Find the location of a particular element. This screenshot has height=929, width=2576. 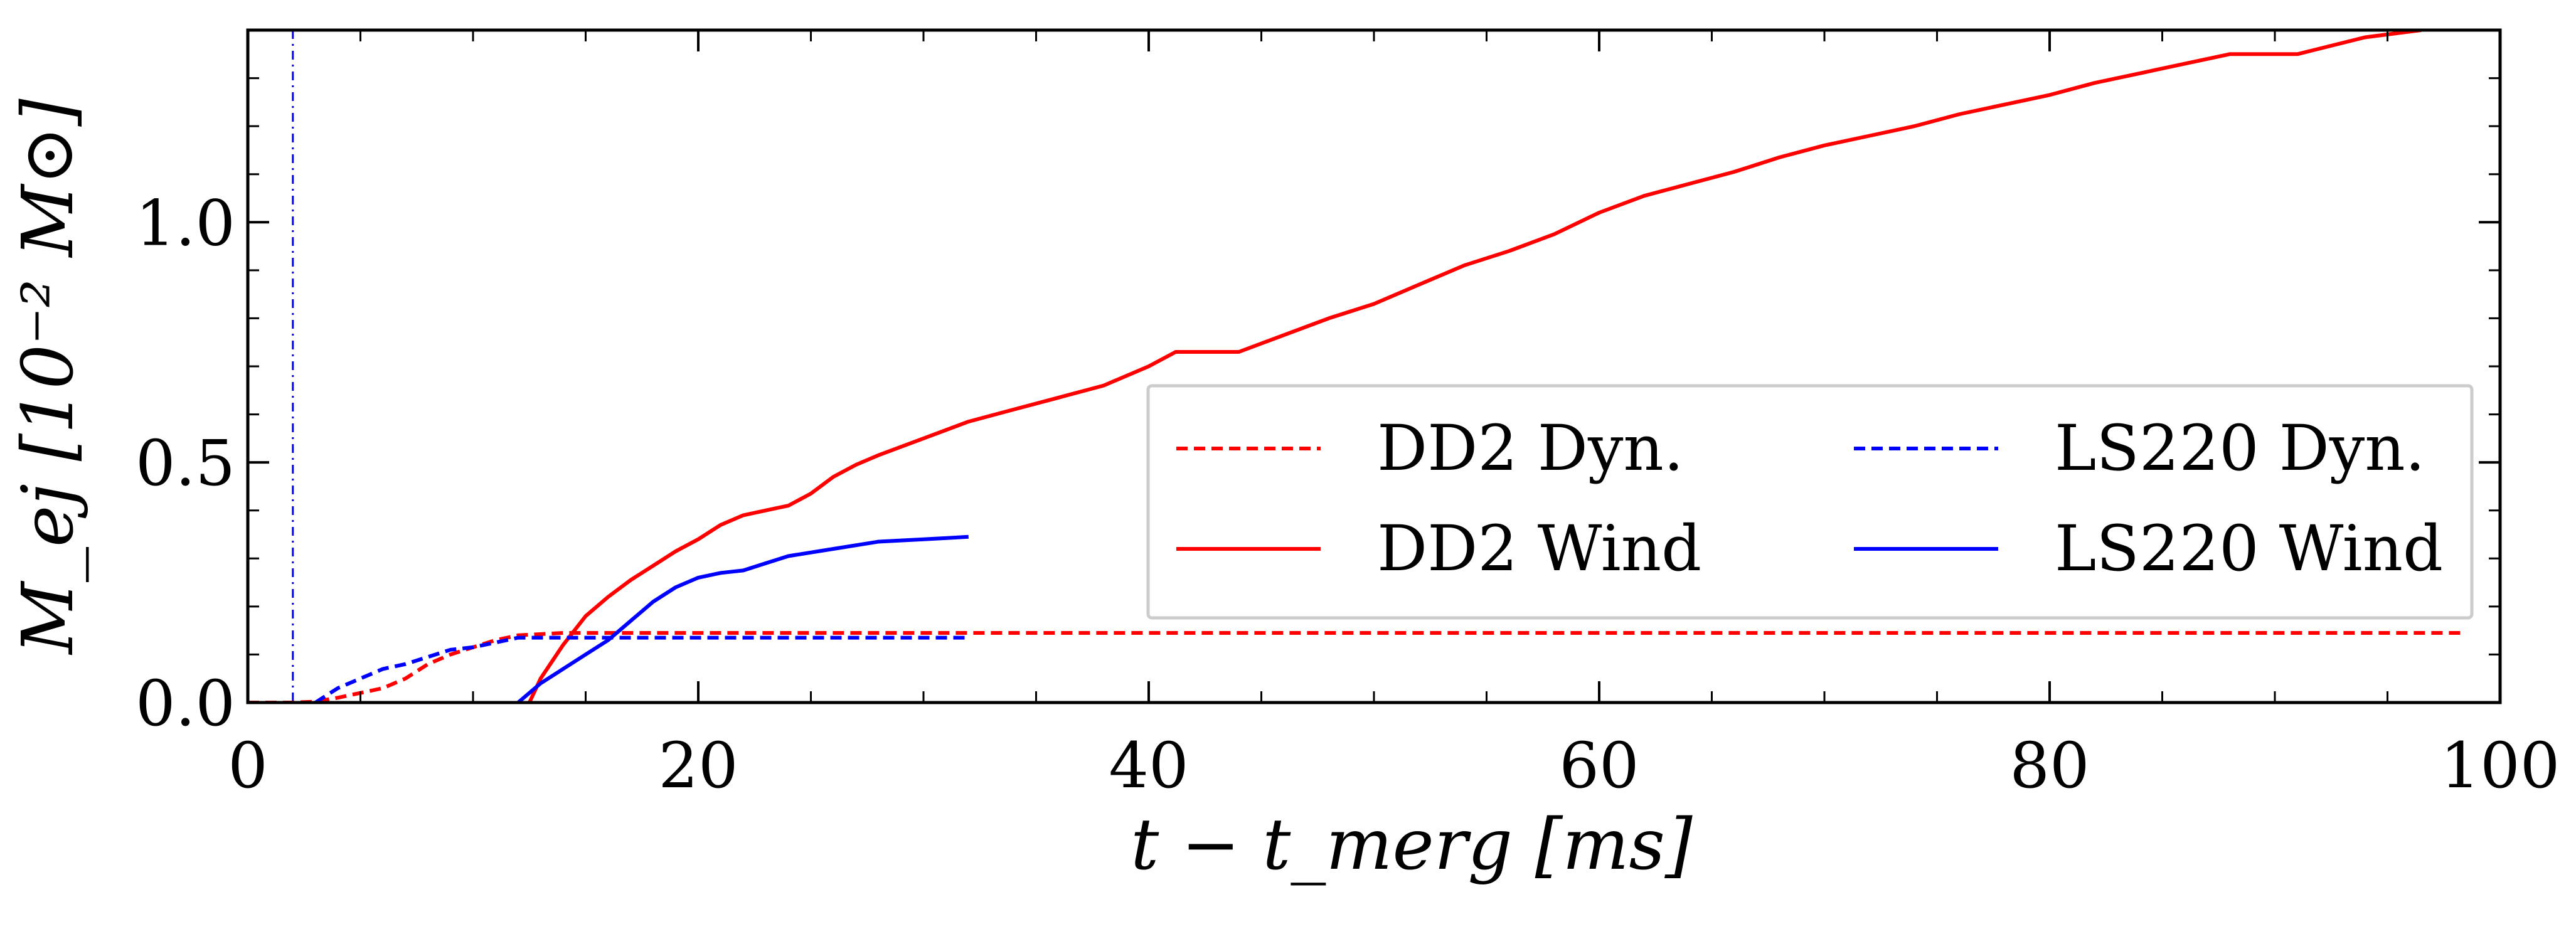

x-tick-label: 80 is located at coordinates (2049, 765).